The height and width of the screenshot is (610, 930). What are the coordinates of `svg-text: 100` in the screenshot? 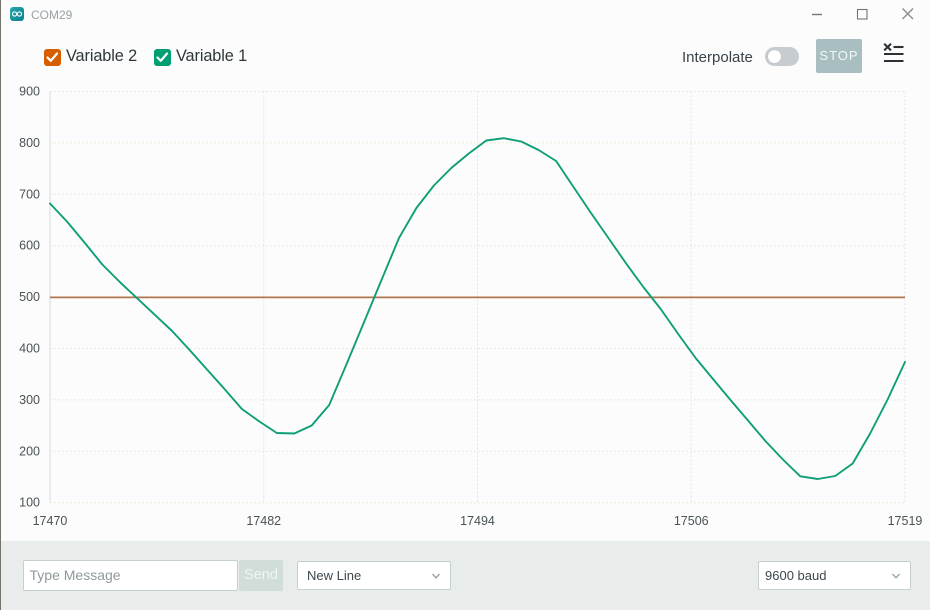 It's located at (29, 503).